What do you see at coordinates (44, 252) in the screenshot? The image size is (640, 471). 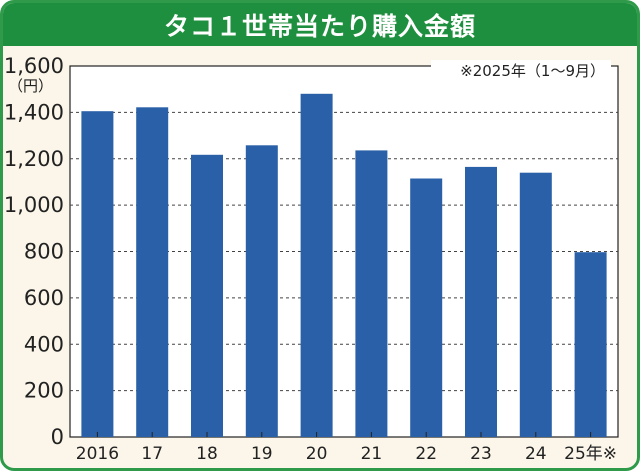 I see `y-tick-label: 800` at bounding box center [44, 252].